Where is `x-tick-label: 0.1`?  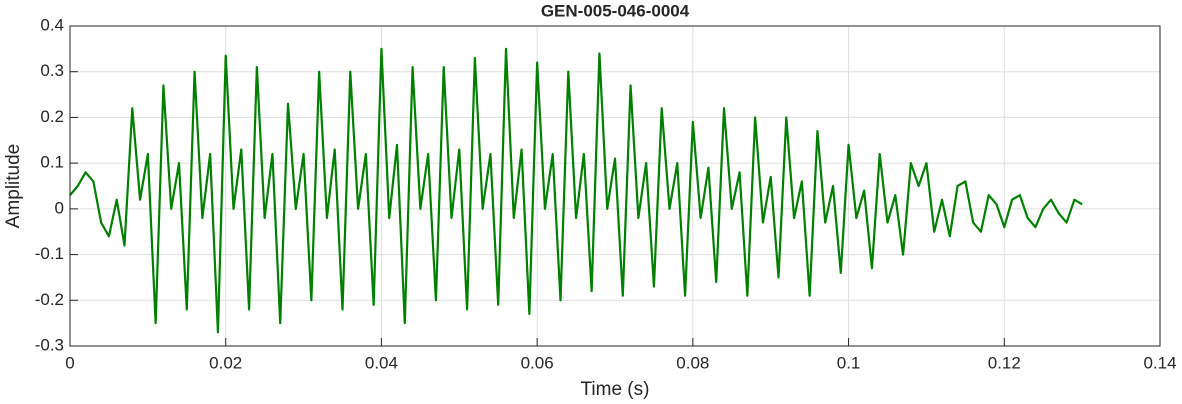
x-tick-label: 0.1 is located at coordinates (849, 362).